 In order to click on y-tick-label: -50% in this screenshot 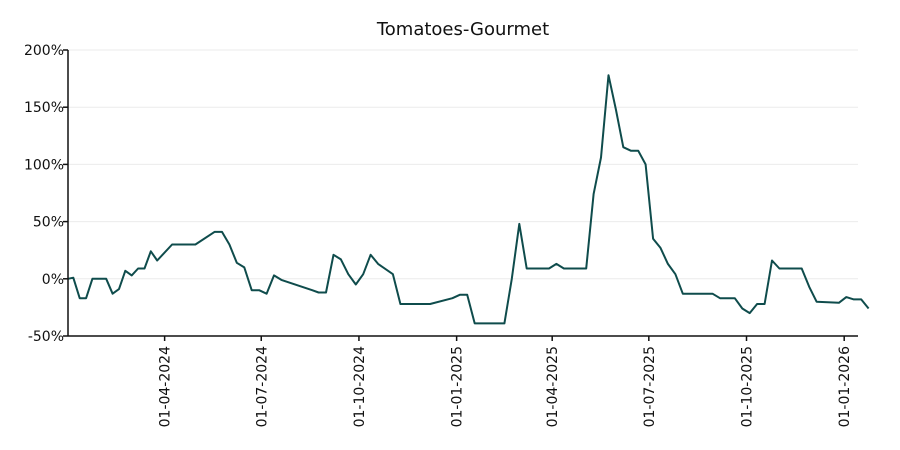, I will do `click(46, 337)`.